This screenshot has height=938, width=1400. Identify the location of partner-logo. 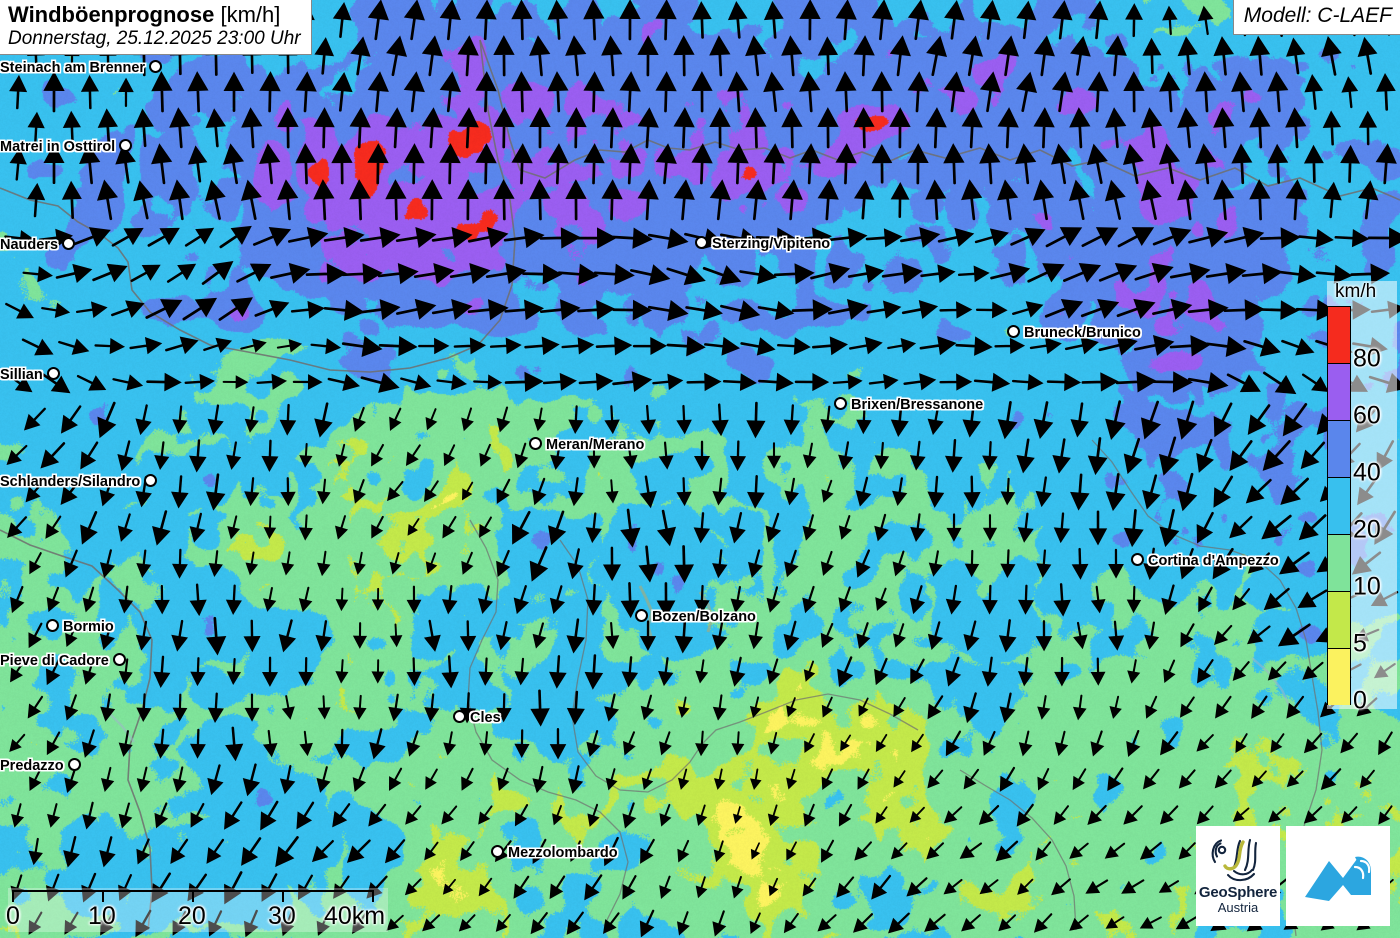
(1338, 876).